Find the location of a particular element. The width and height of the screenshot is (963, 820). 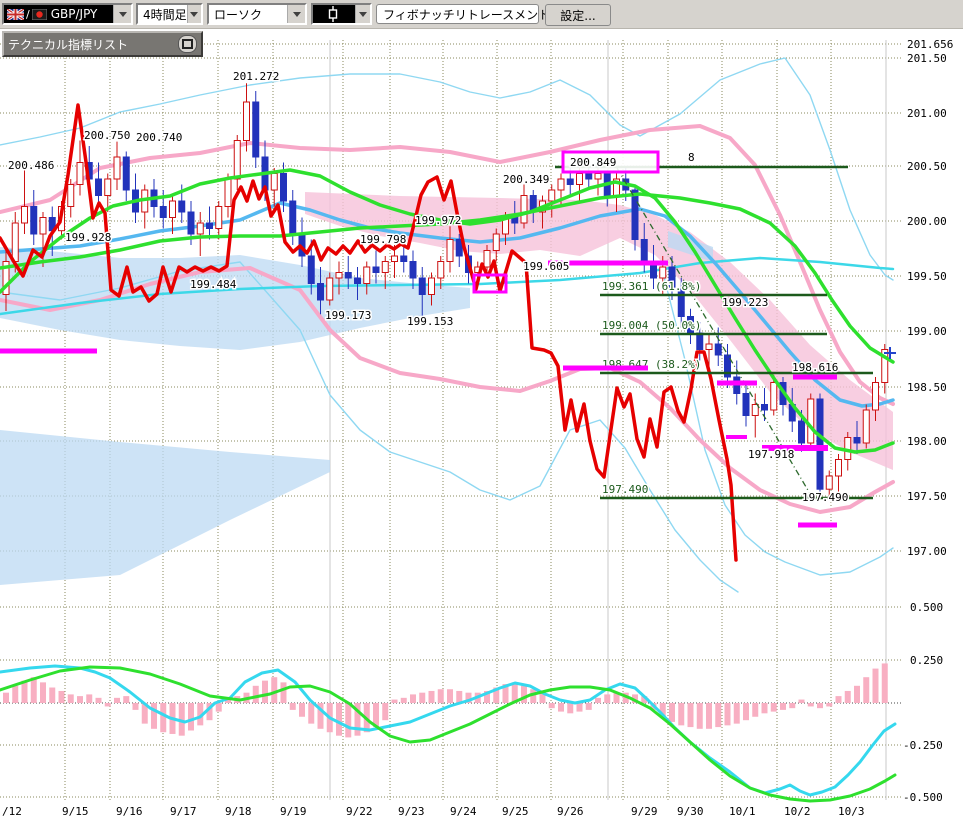

svg-text: 199.223 is located at coordinates (745, 302).